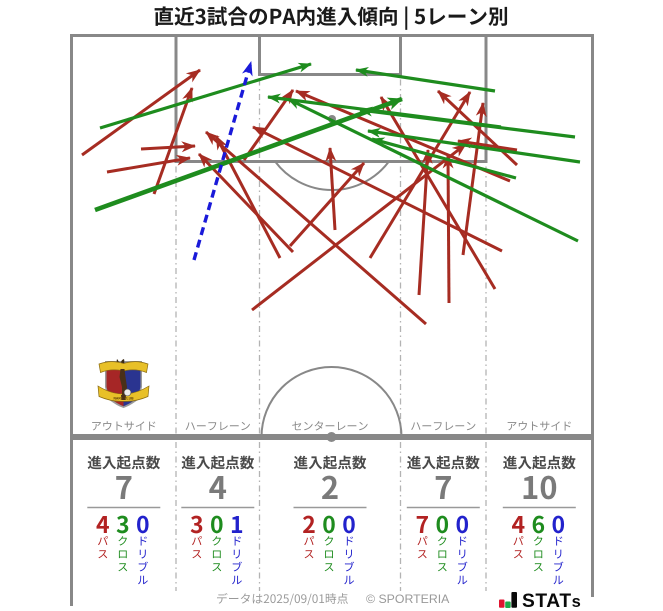 The width and height of the screenshot is (663, 611). What do you see at coordinates (408, 599) in the screenshot?
I see `svg-text: © SPORTERIA` at bounding box center [408, 599].